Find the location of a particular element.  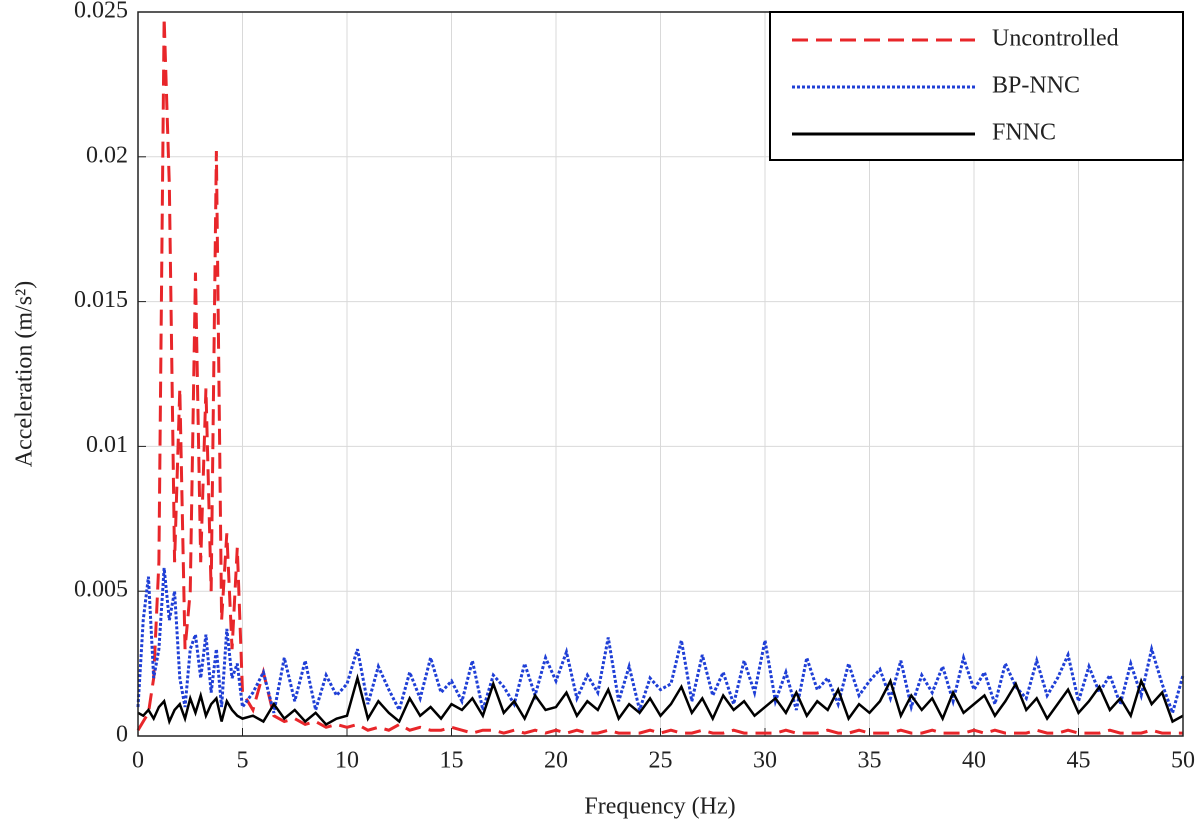

y-tick-label: 0 is located at coordinates (122, 735).